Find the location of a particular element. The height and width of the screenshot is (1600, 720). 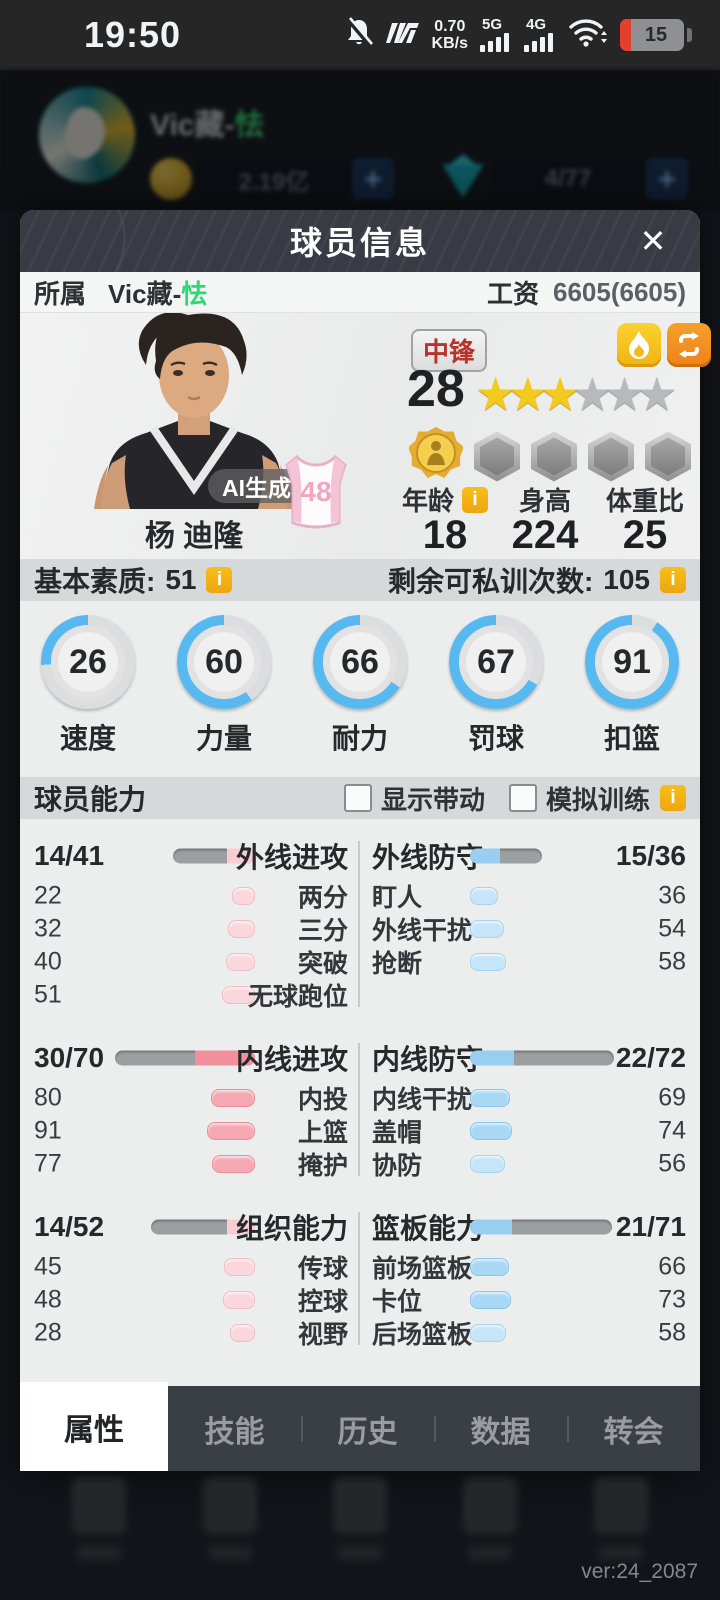

attr-label-text: 身高 is located at coordinates (544, 501).